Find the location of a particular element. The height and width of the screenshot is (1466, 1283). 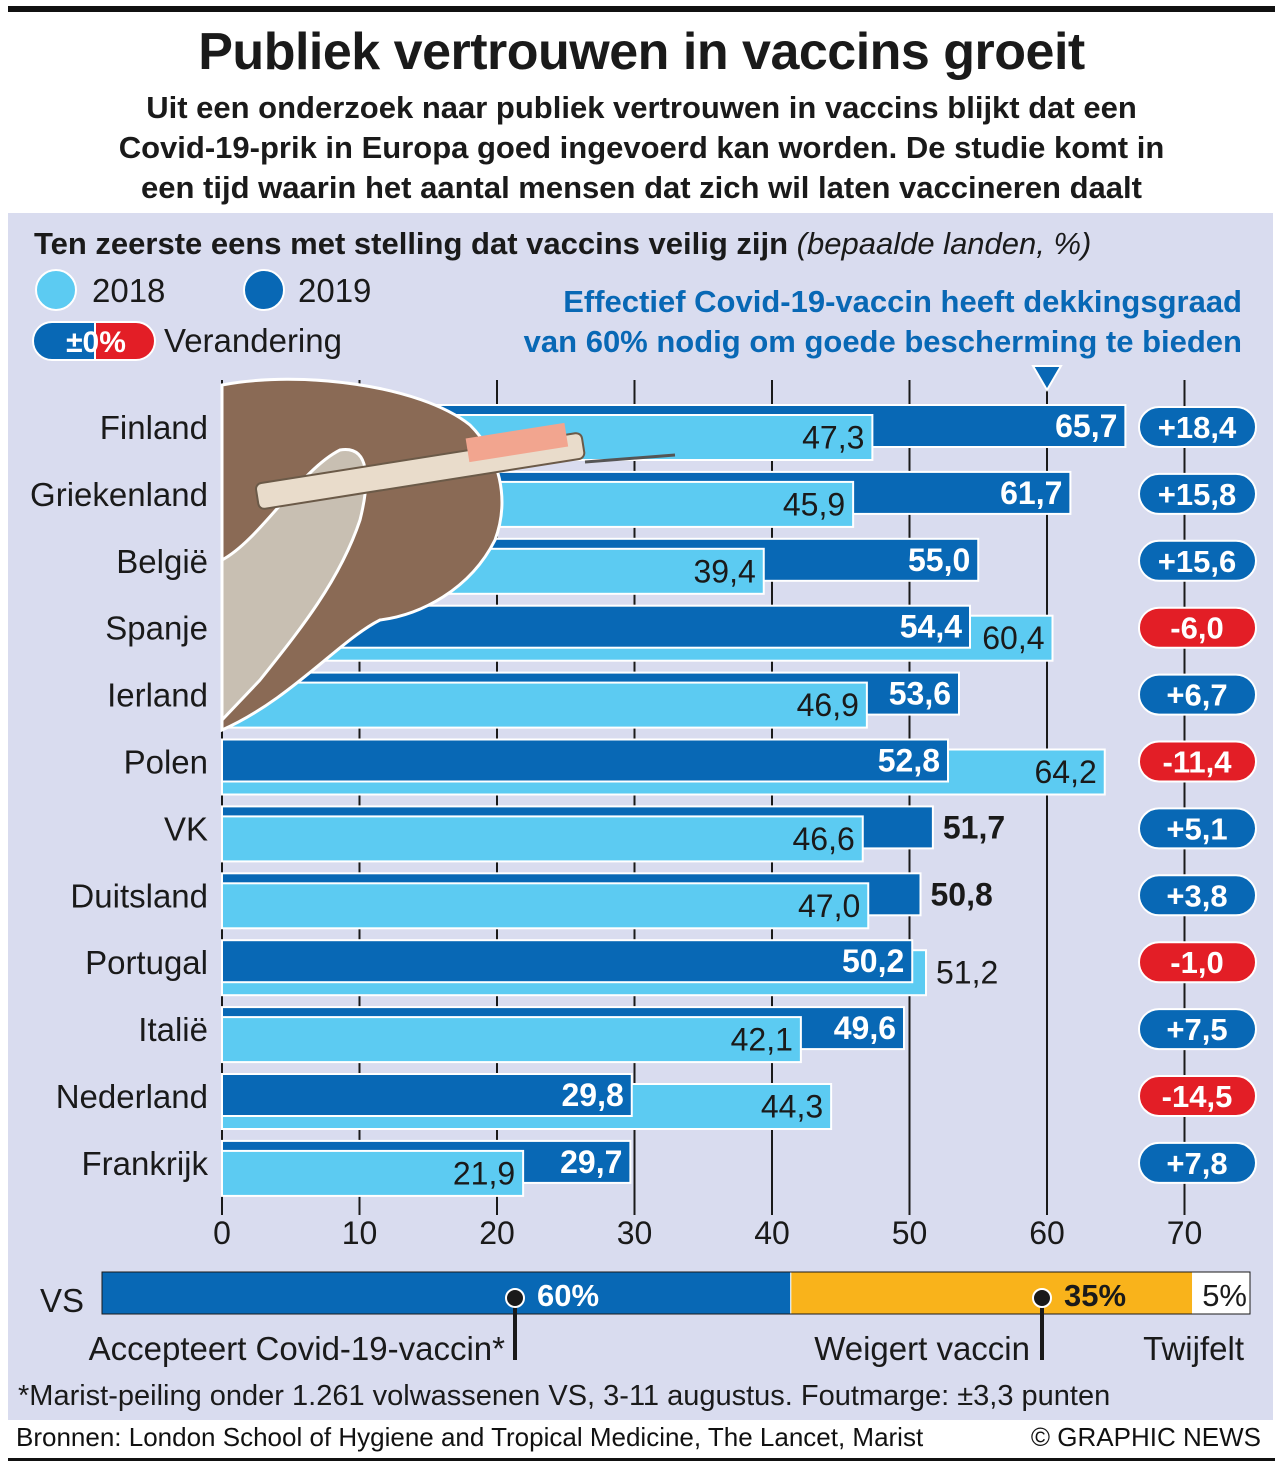

category-label: Polen is located at coordinates (166, 762).